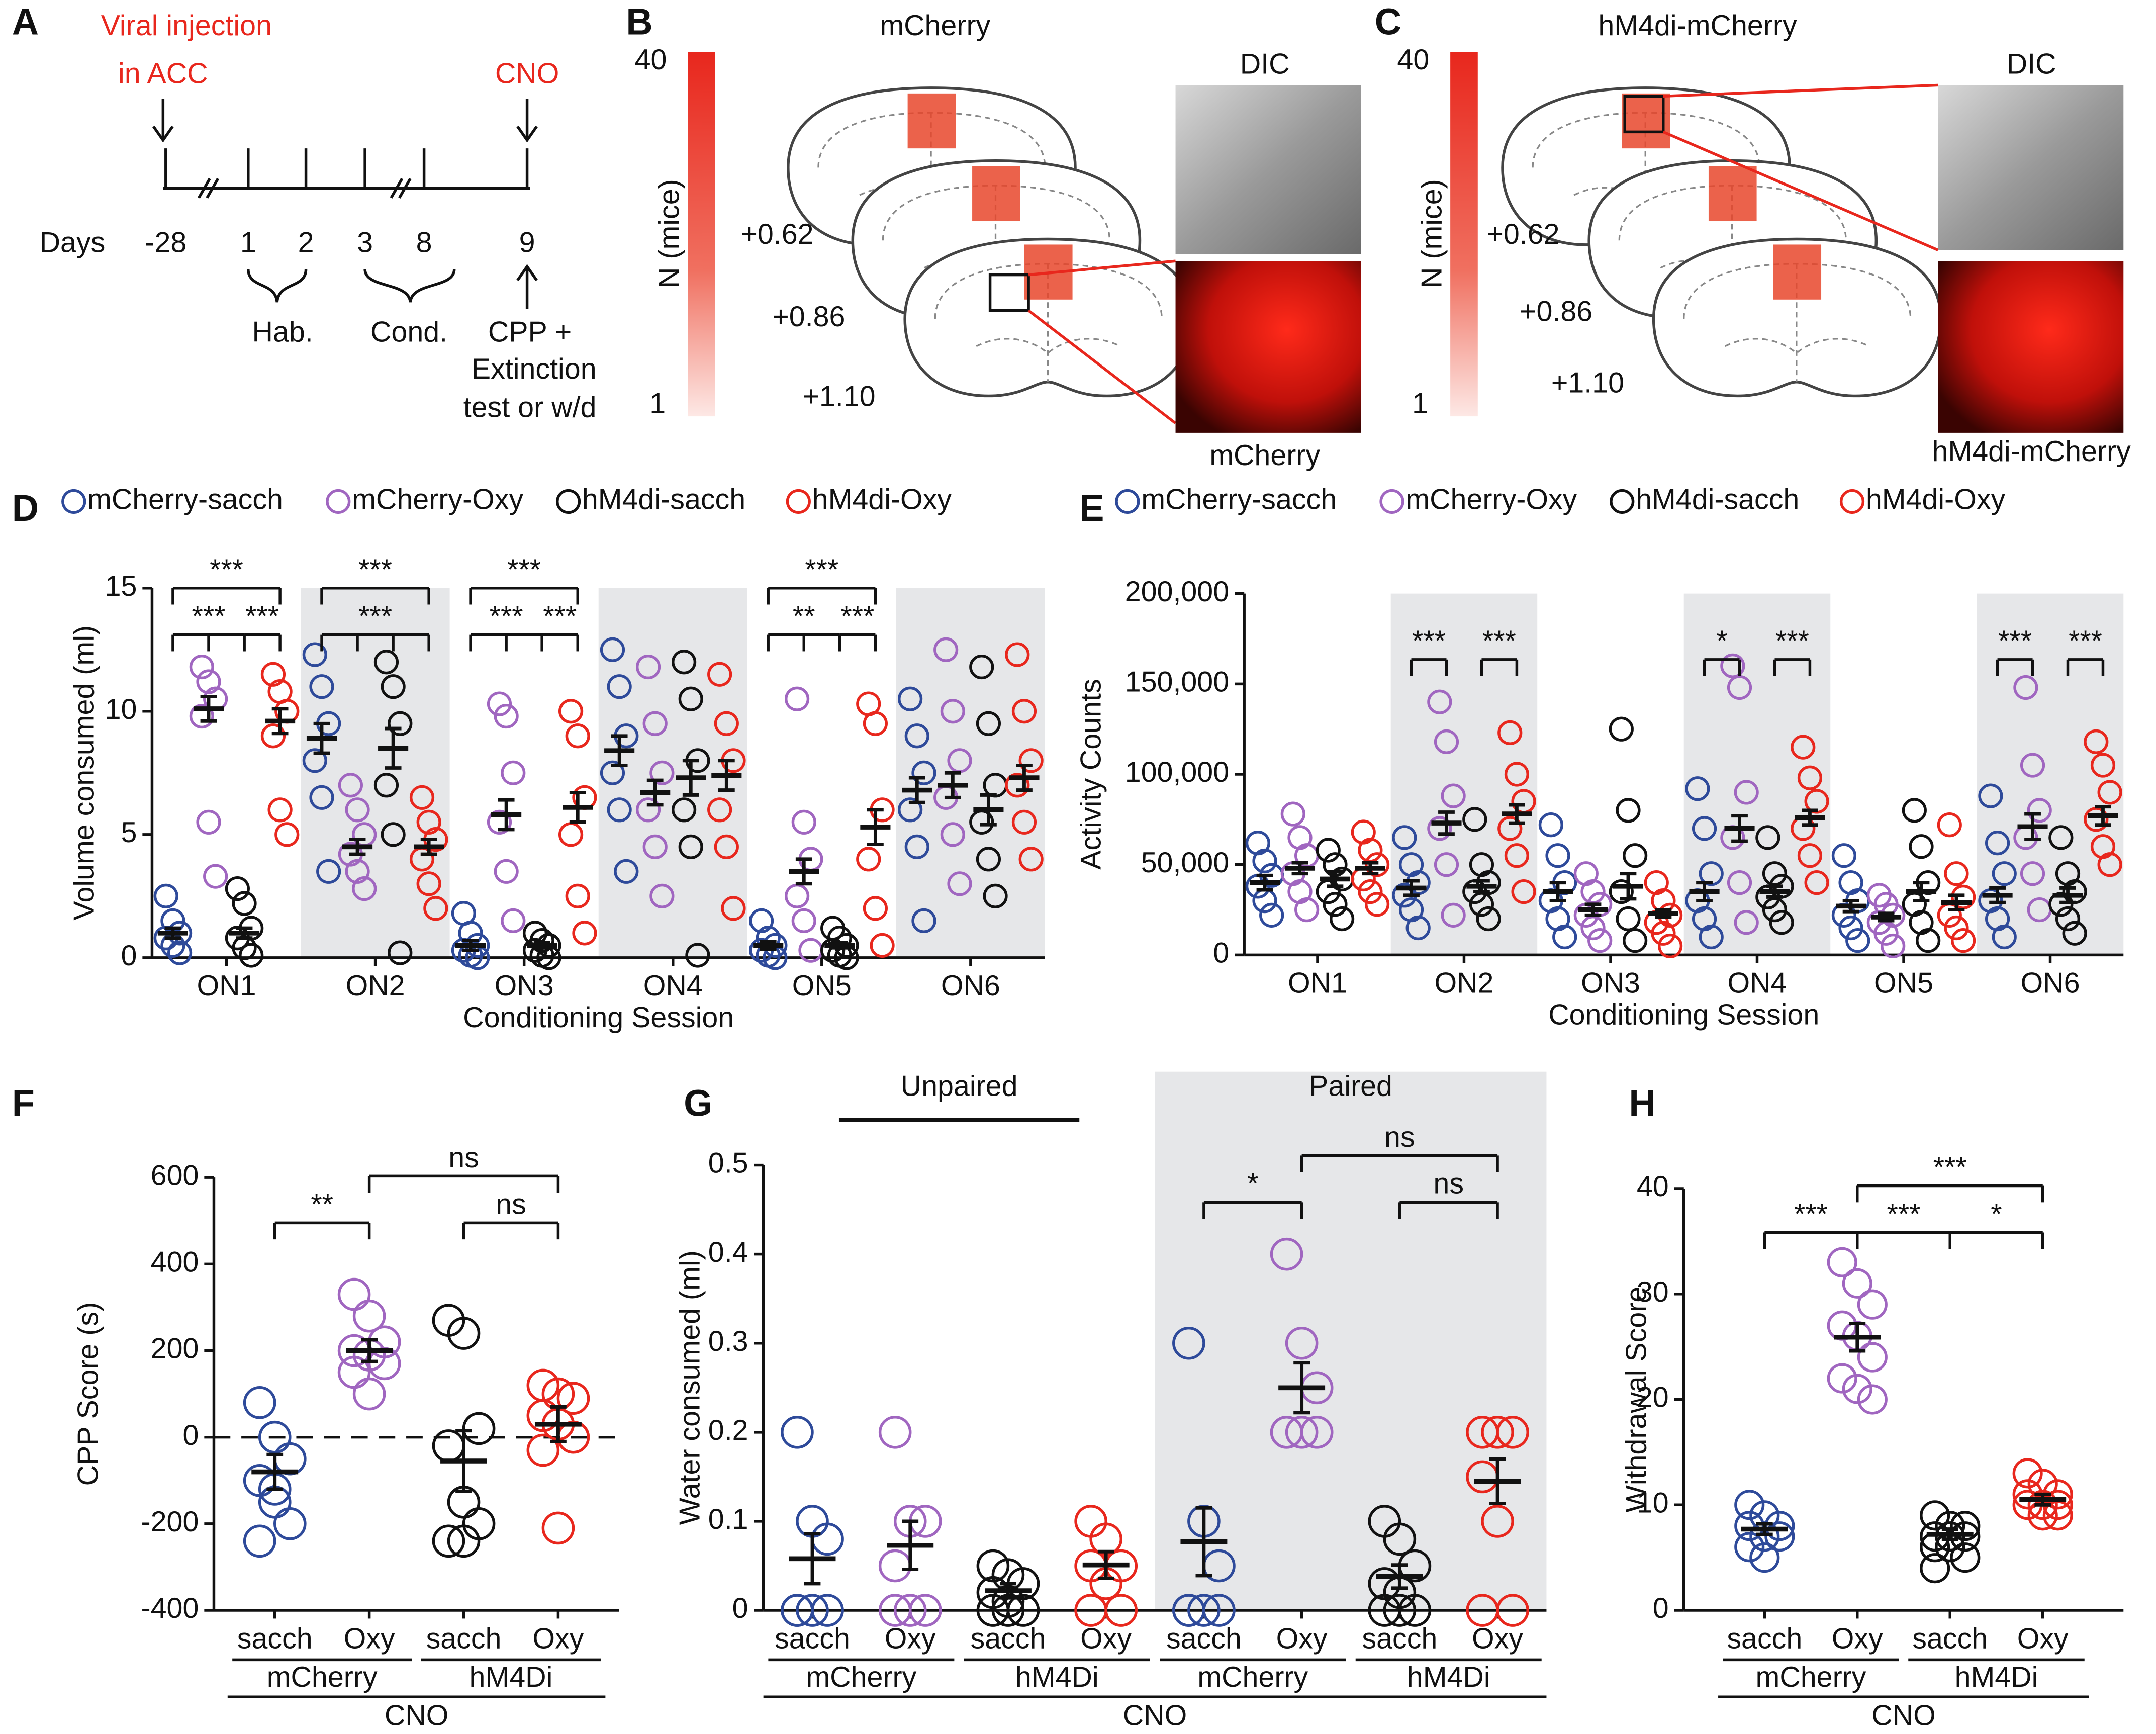 The height and width of the screenshot is (1734, 2156). I want to click on brain-section, so click(1797, 317).